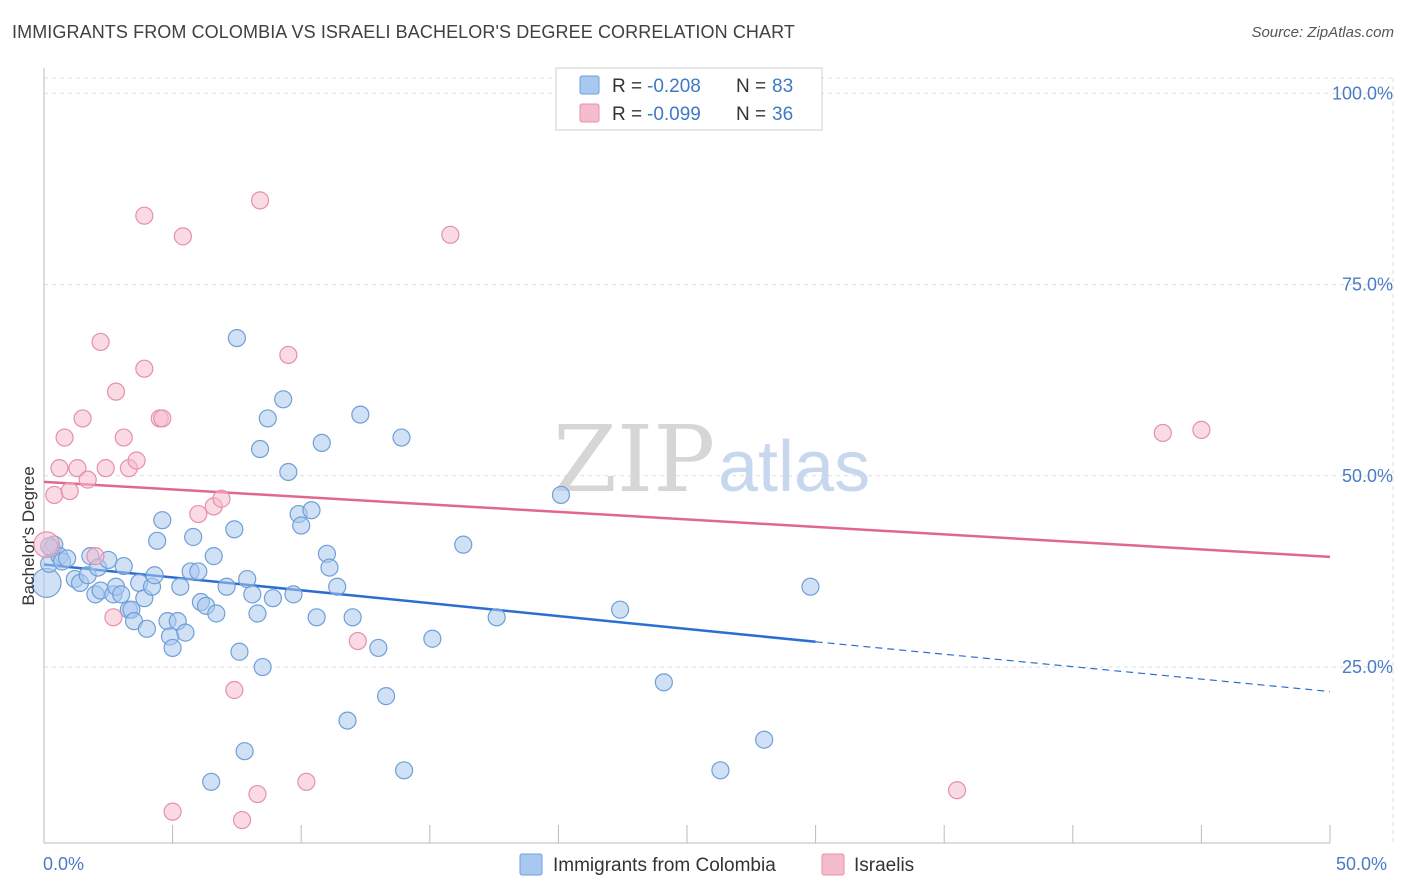  Describe the element at coordinates (1073, 667) in the screenshot. I see `trend-line-colombia-extension` at that location.